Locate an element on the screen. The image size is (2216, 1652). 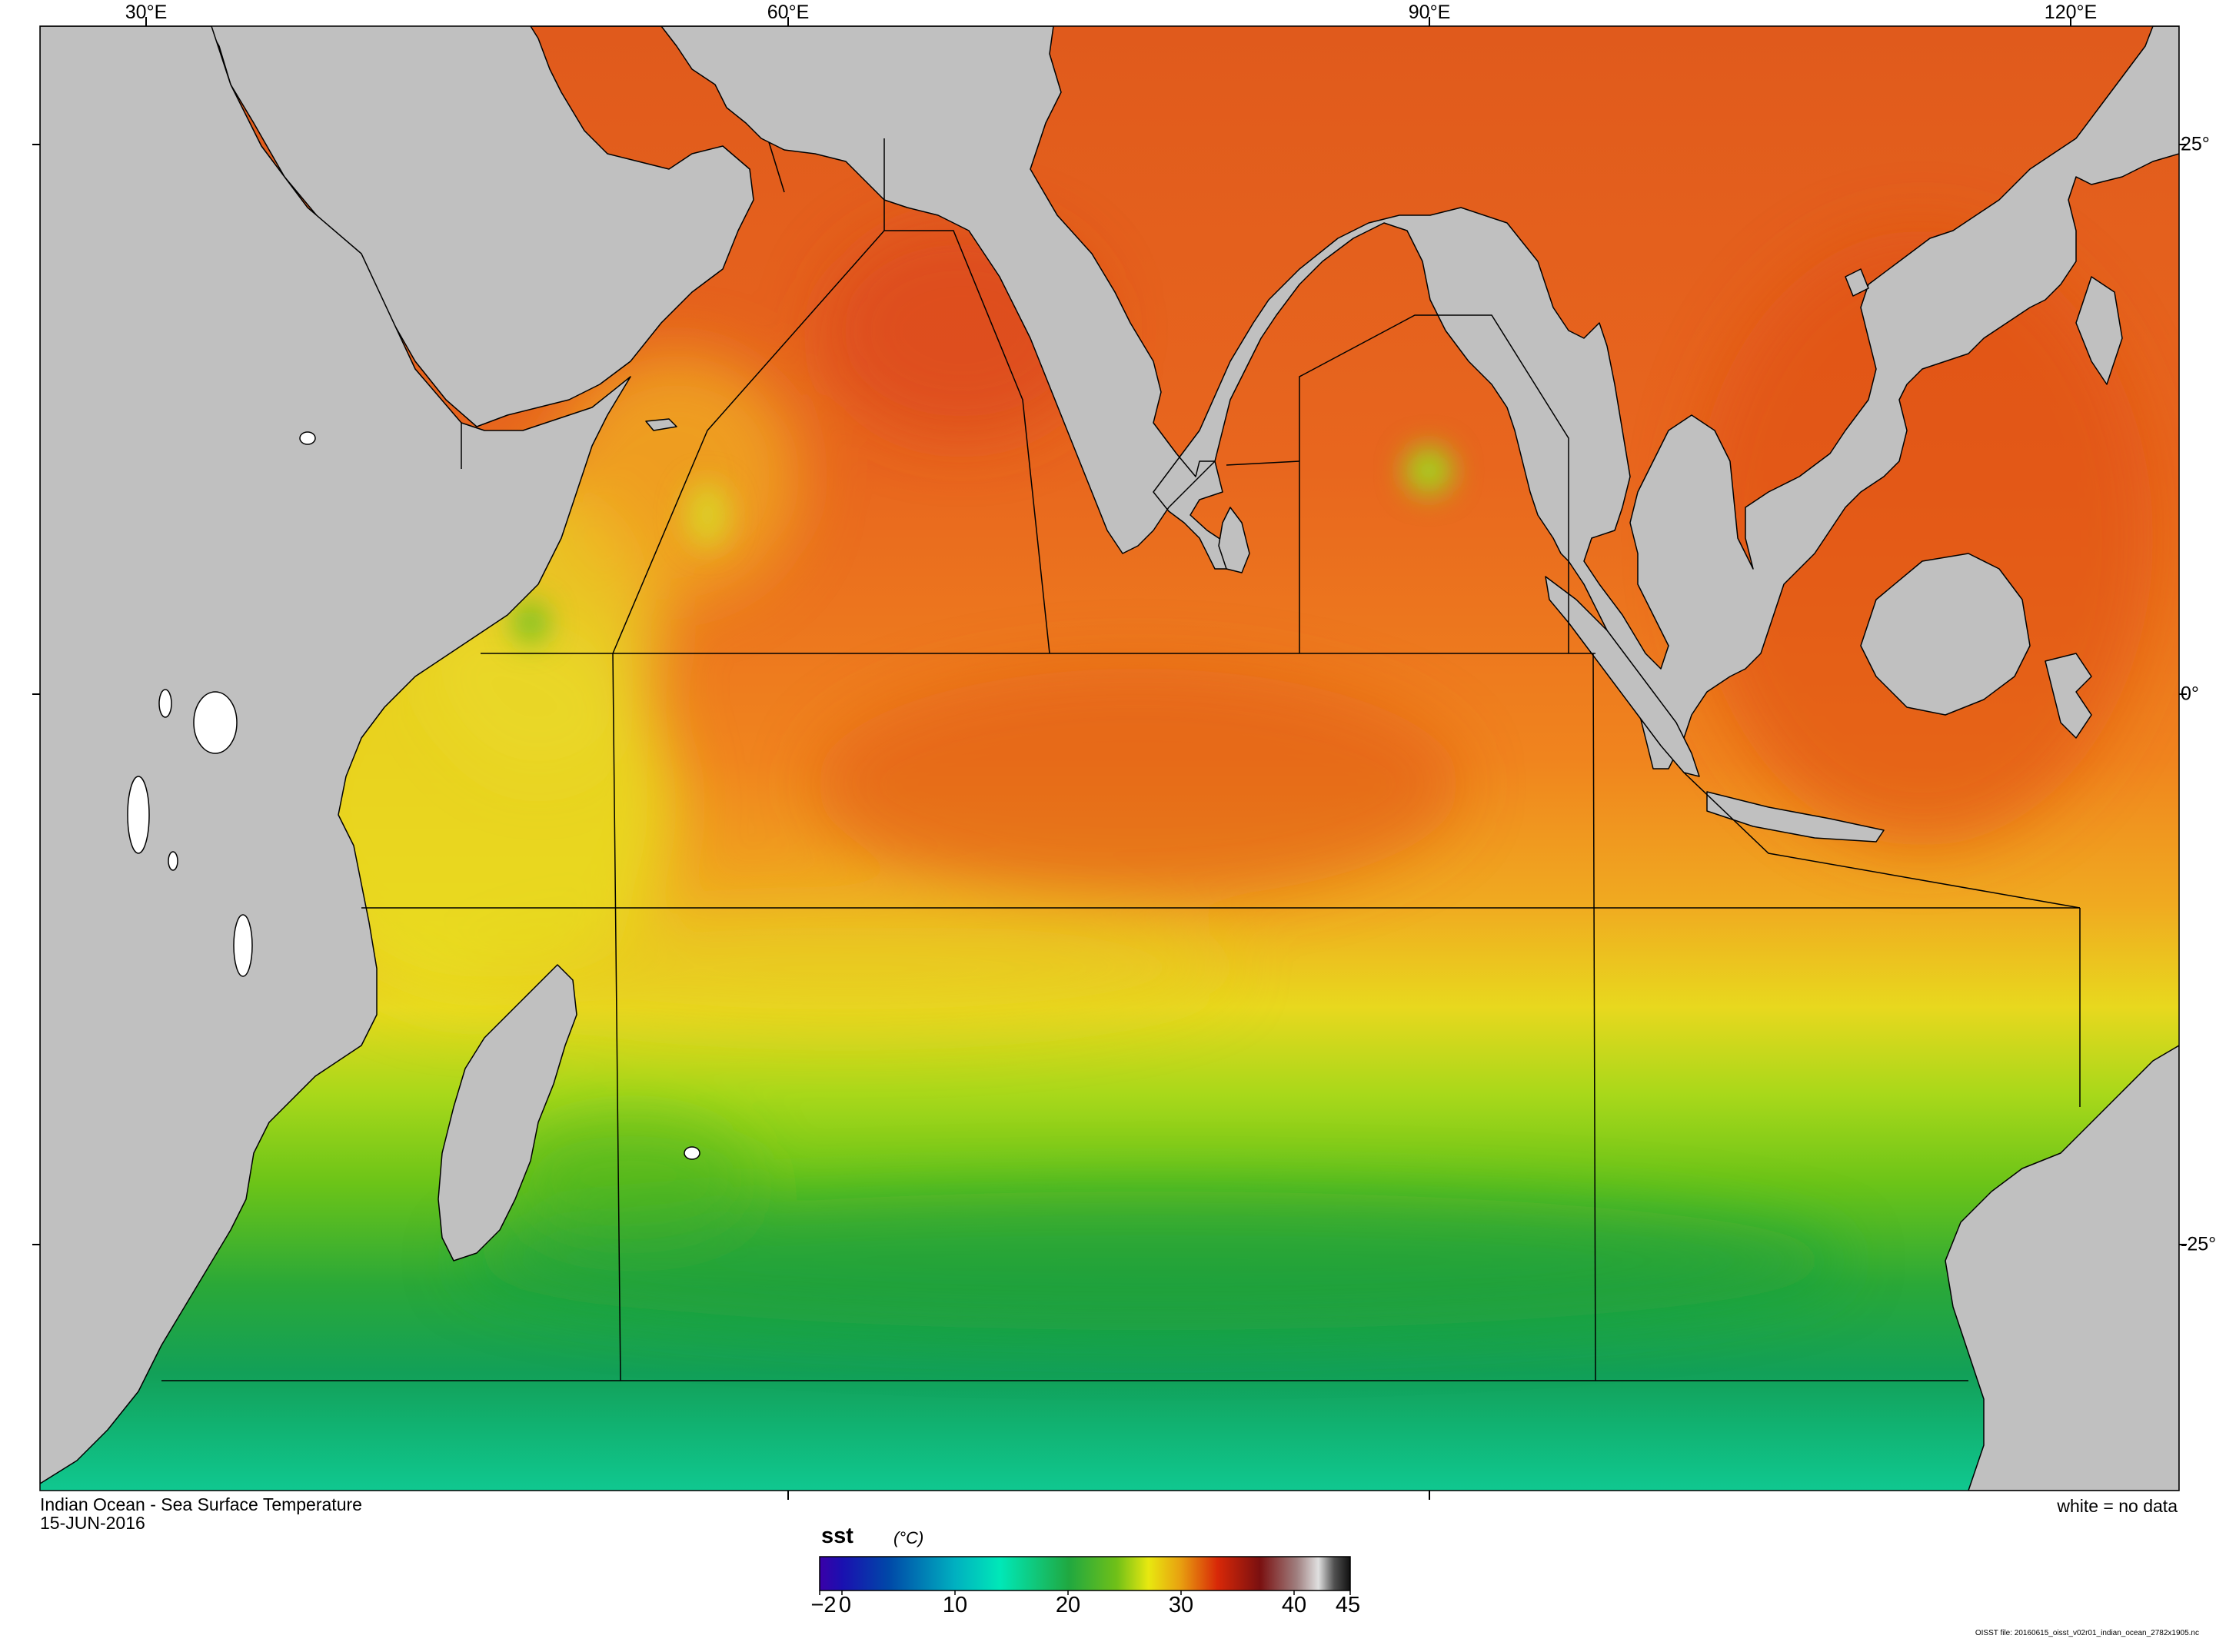
colorbar-tick-label: 10 is located at coordinates (955, 1605).